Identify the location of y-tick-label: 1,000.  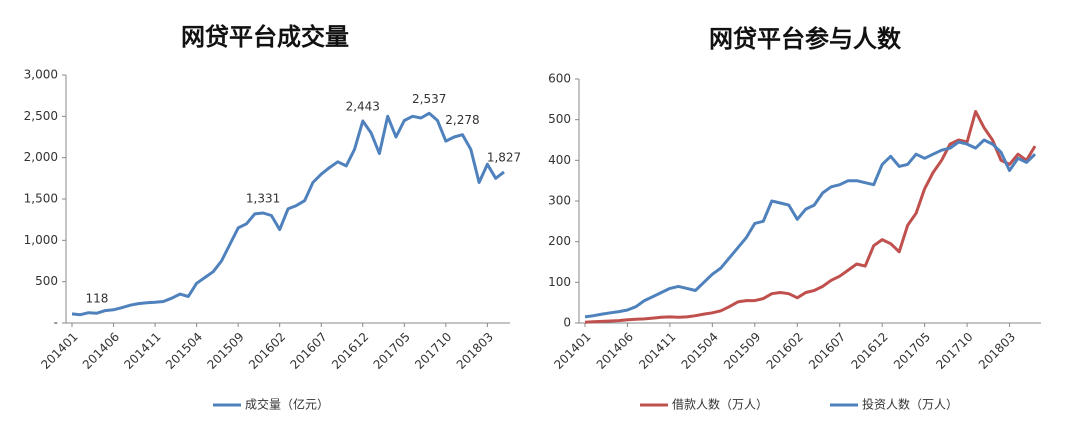
(41, 240).